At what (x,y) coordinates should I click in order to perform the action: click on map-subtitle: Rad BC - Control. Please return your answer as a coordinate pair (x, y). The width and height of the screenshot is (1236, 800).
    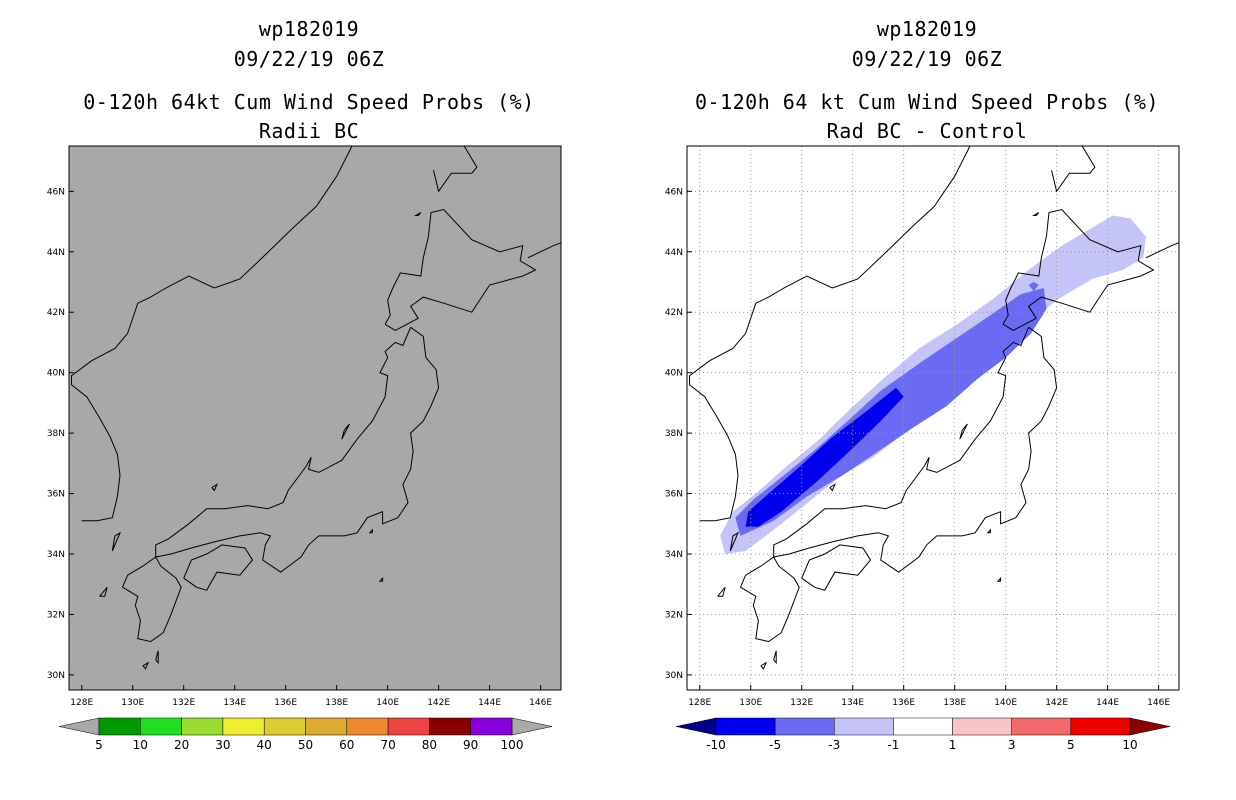
    Looking at the image, I should click on (927, 131).